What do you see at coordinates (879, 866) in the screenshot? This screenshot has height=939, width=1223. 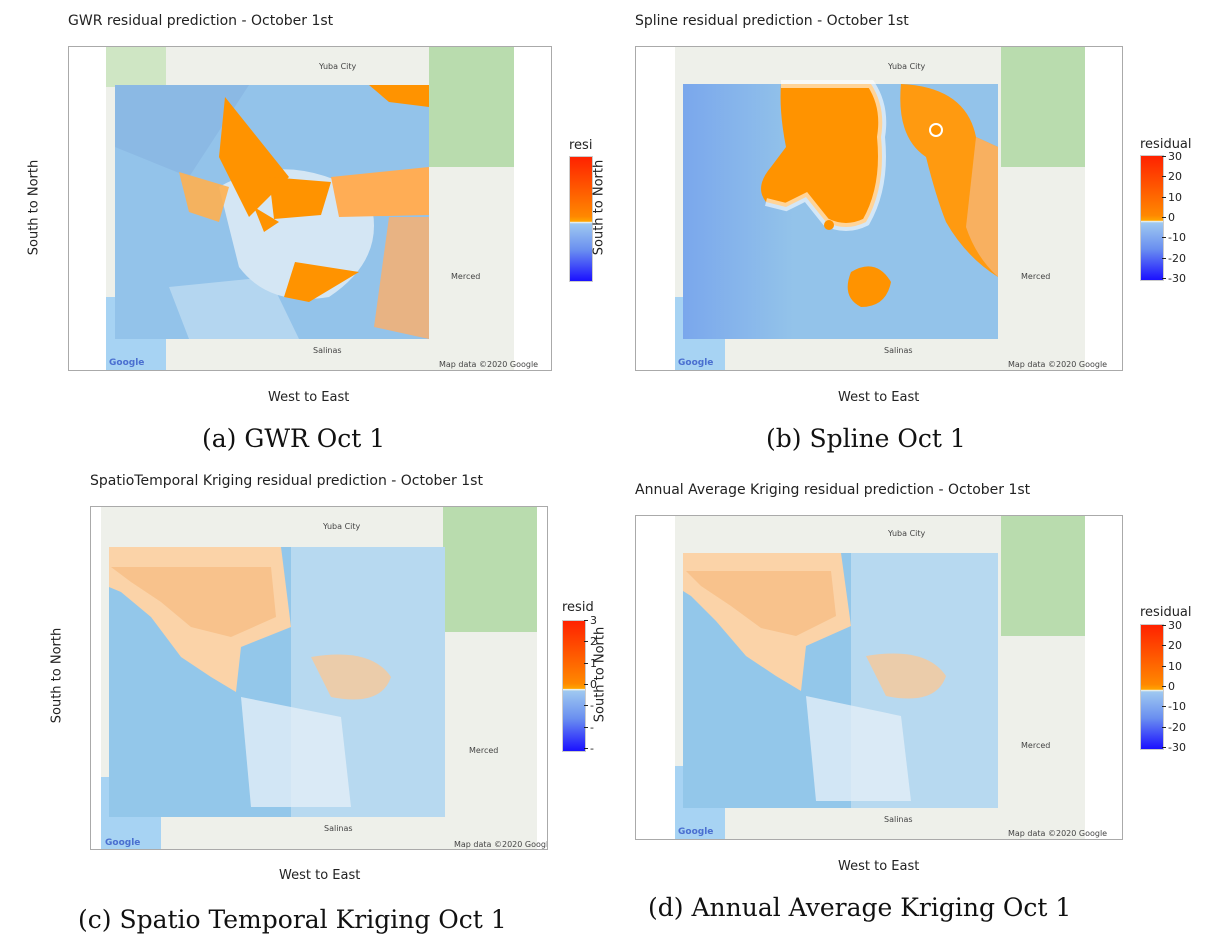 I see `panel-d-xlabel: West to East` at bounding box center [879, 866].